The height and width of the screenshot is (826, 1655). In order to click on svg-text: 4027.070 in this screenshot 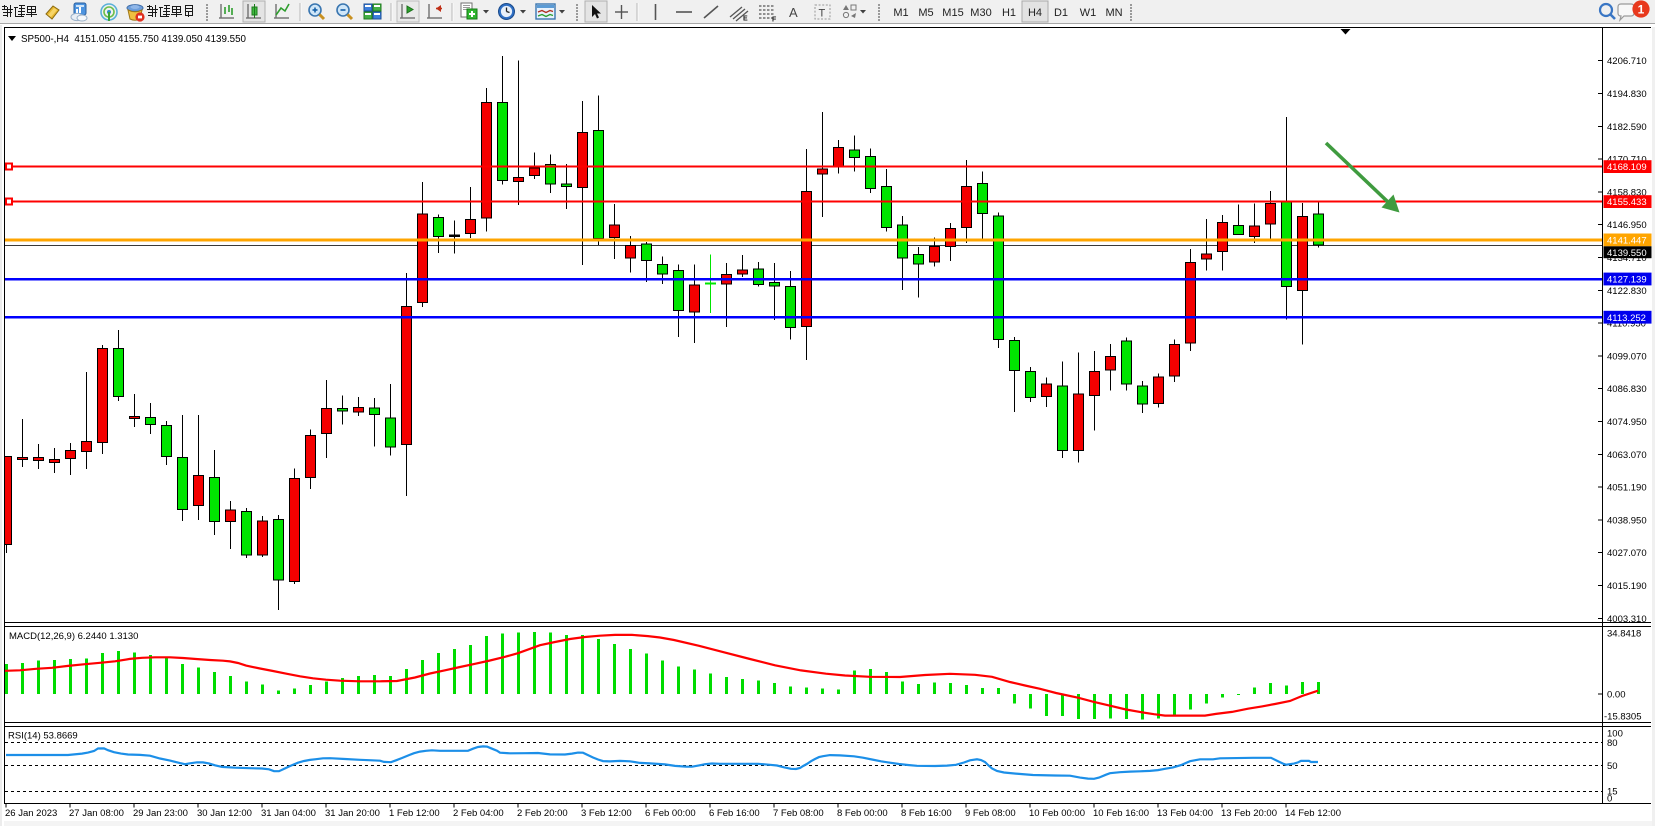, I will do `click(1627, 553)`.